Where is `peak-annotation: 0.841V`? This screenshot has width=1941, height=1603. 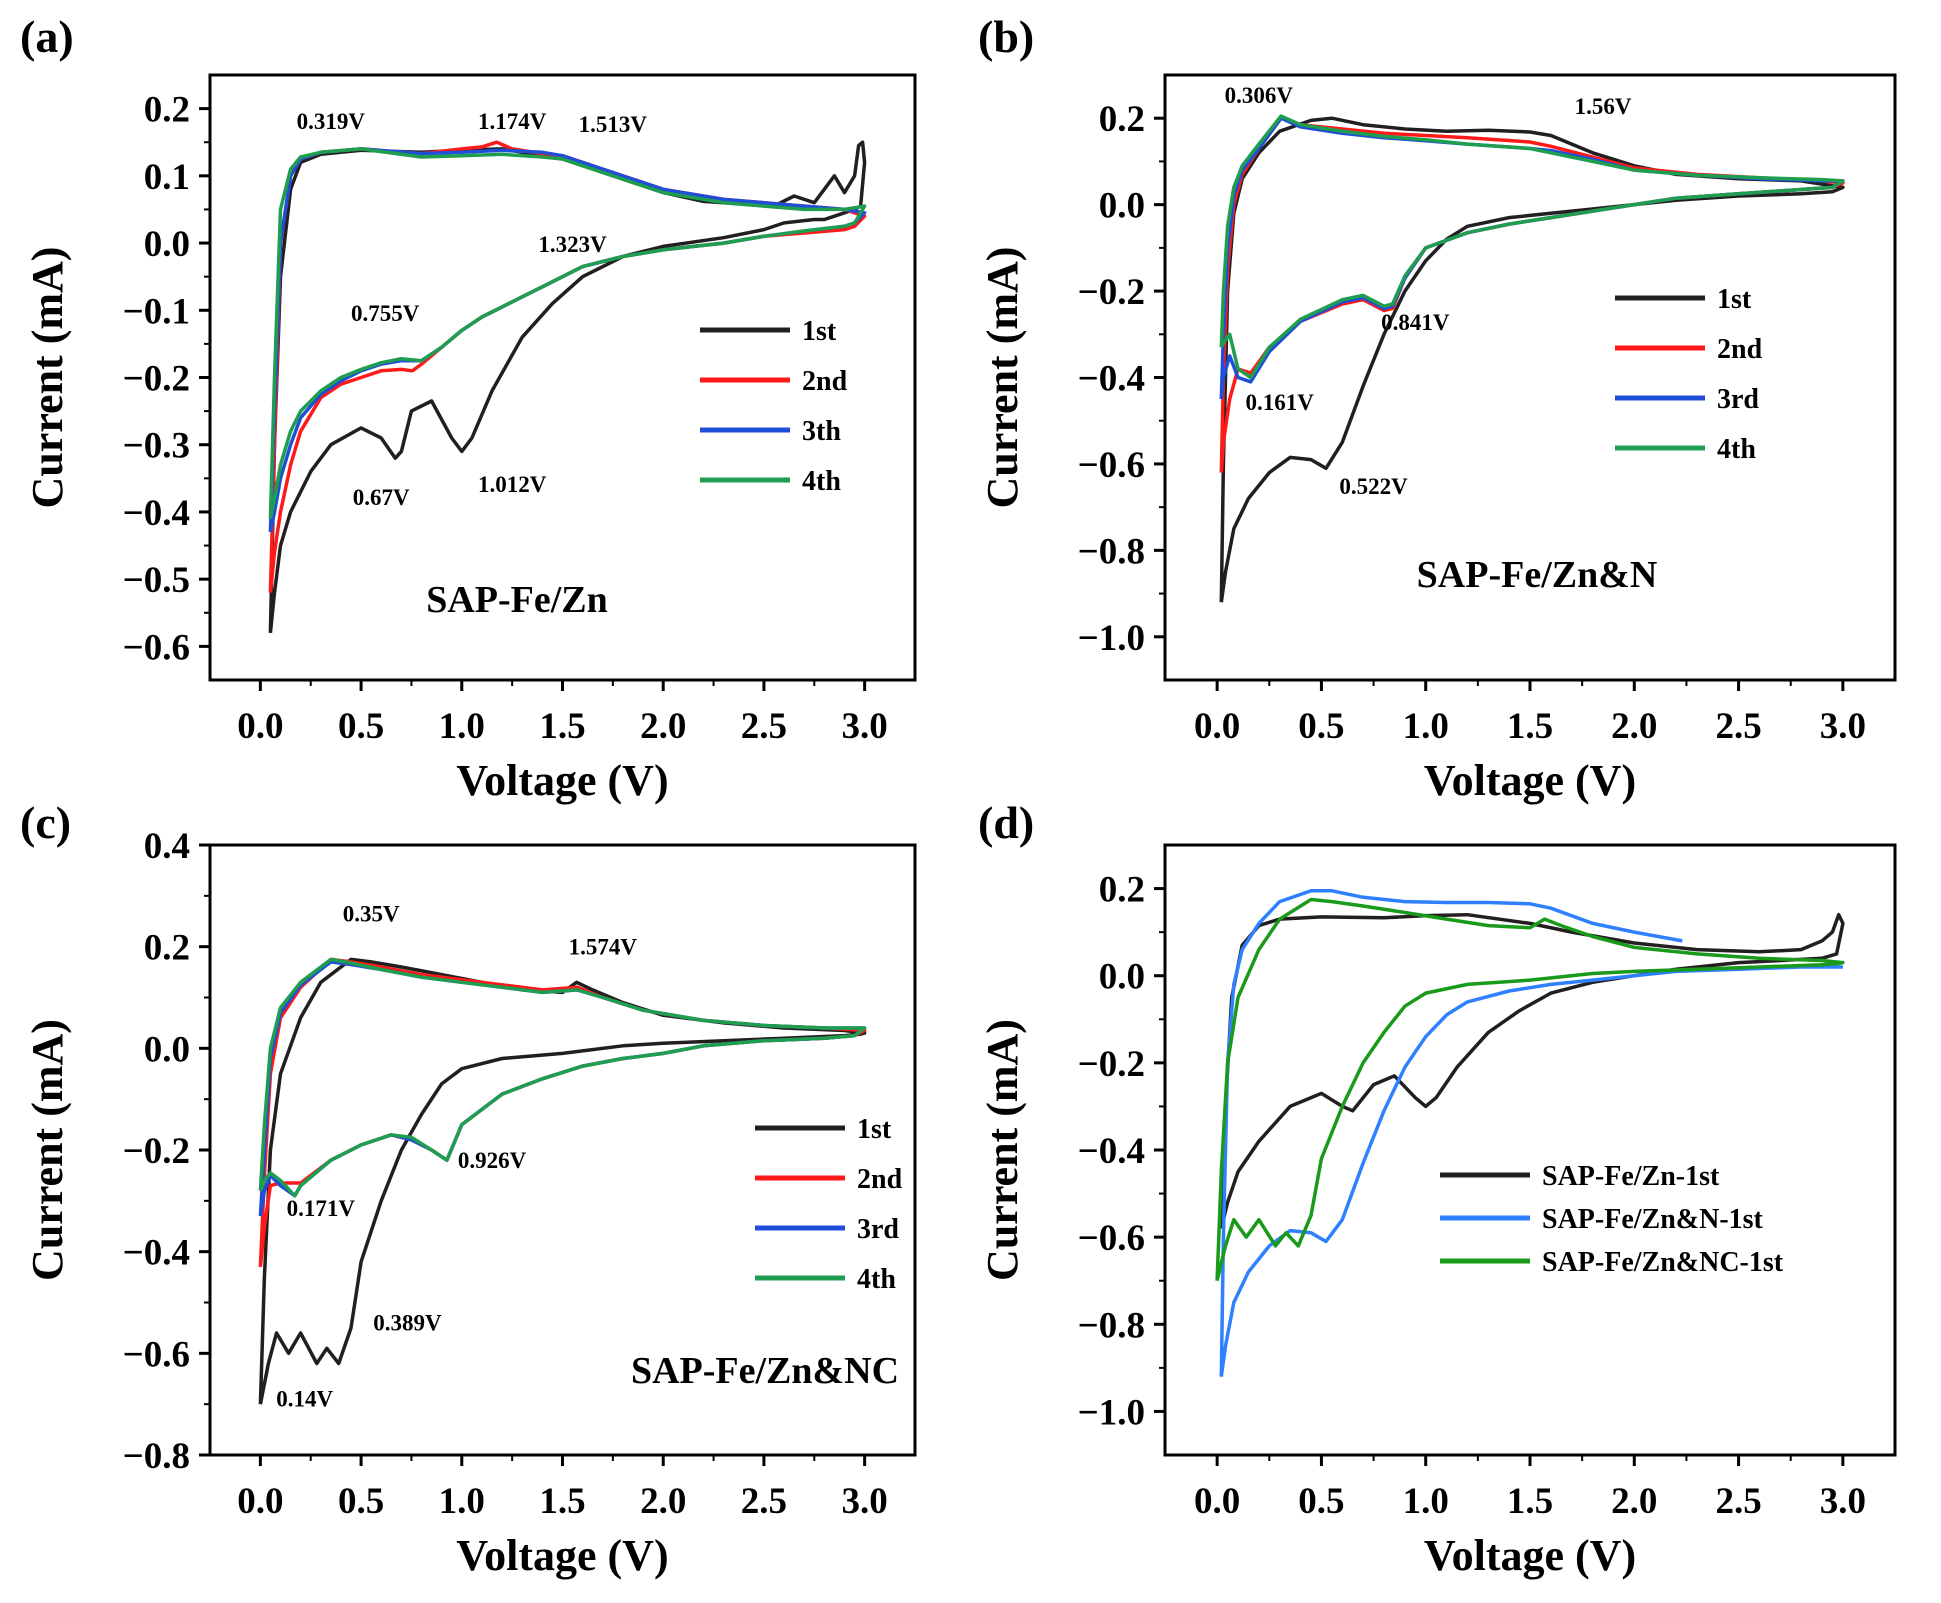
peak-annotation: 0.841V is located at coordinates (1415, 322).